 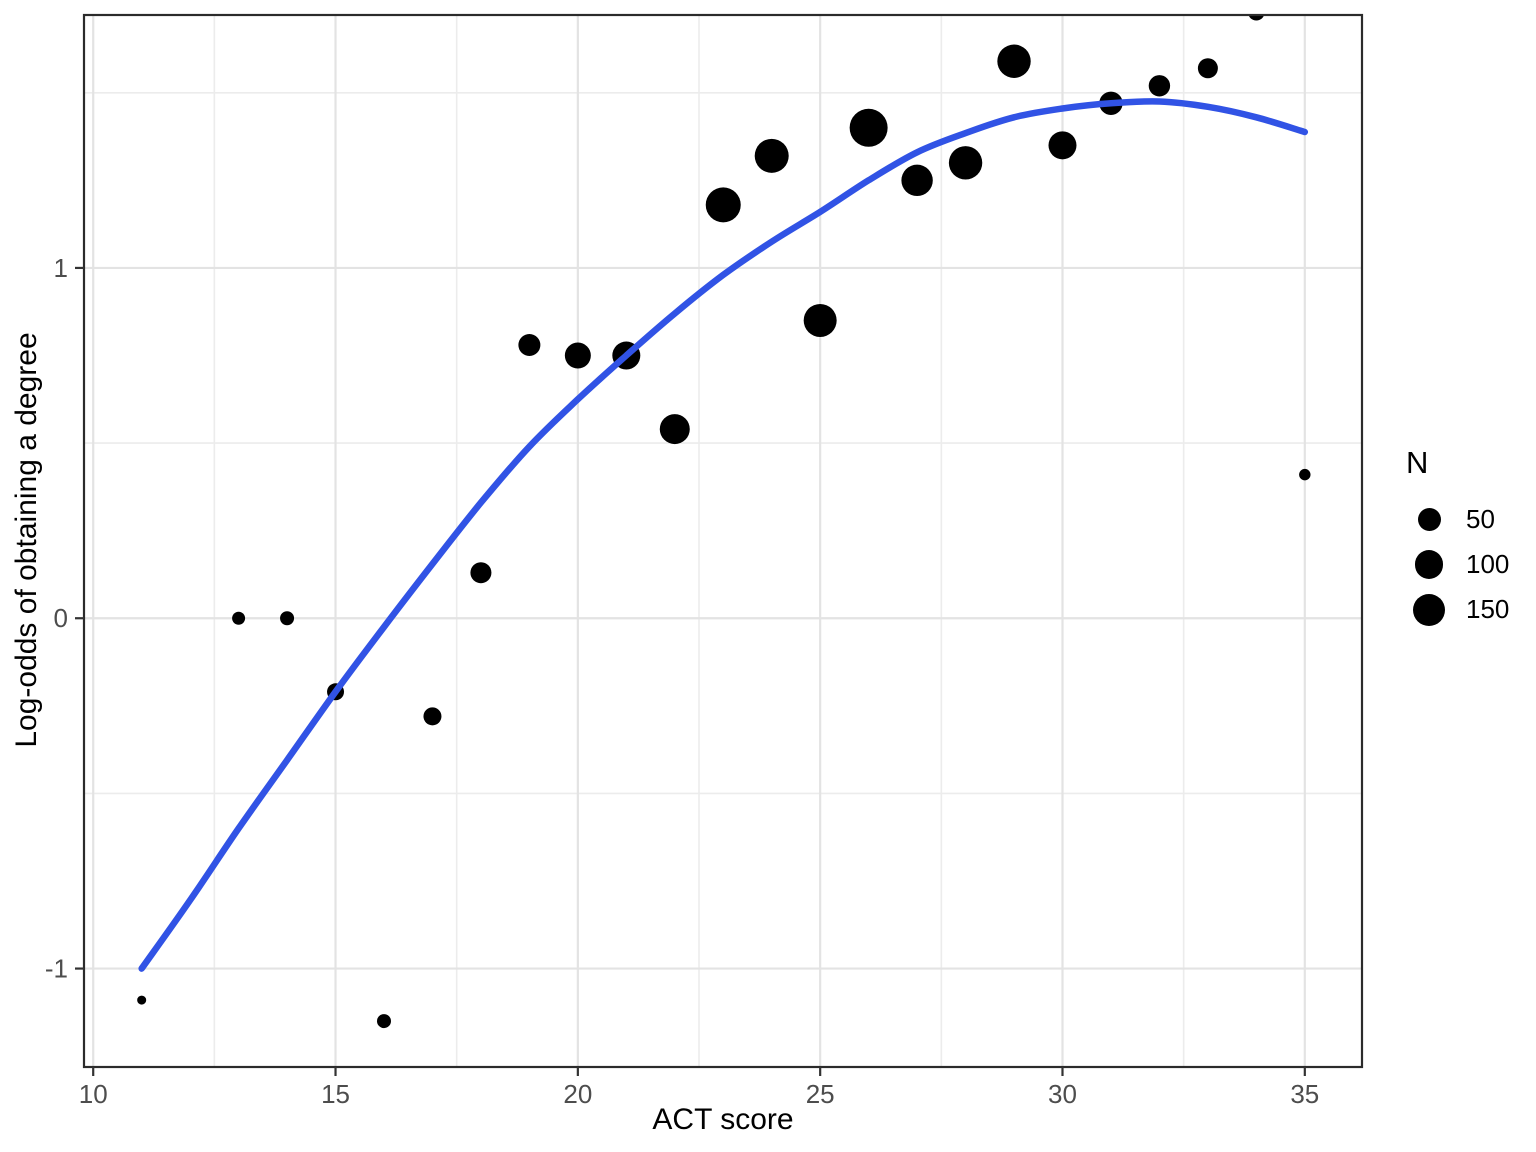 I want to click on y-axis-title: Log-odds of obtaining a degree, so click(x=26, y=540).